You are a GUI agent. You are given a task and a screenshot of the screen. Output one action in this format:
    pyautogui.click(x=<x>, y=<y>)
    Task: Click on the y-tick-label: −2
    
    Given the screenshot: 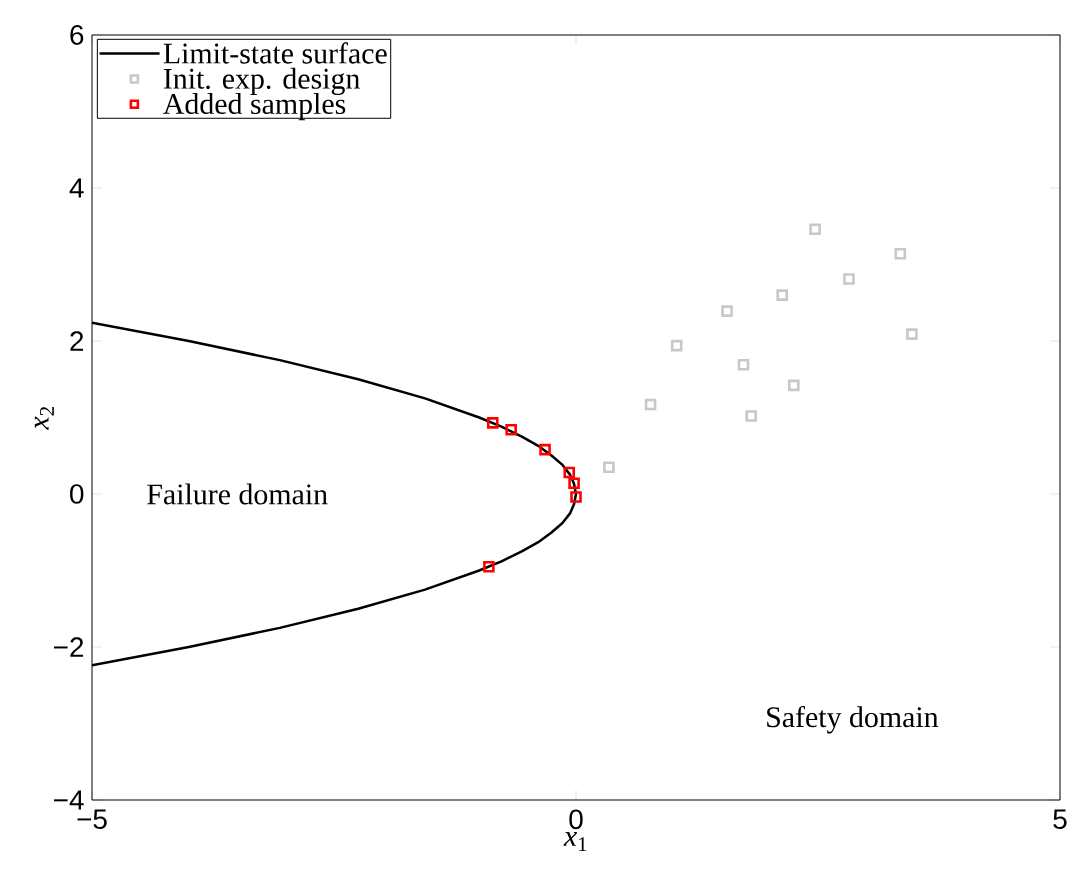 What is the action you would take?
    pyautogui.click(x=69, y=647)
    